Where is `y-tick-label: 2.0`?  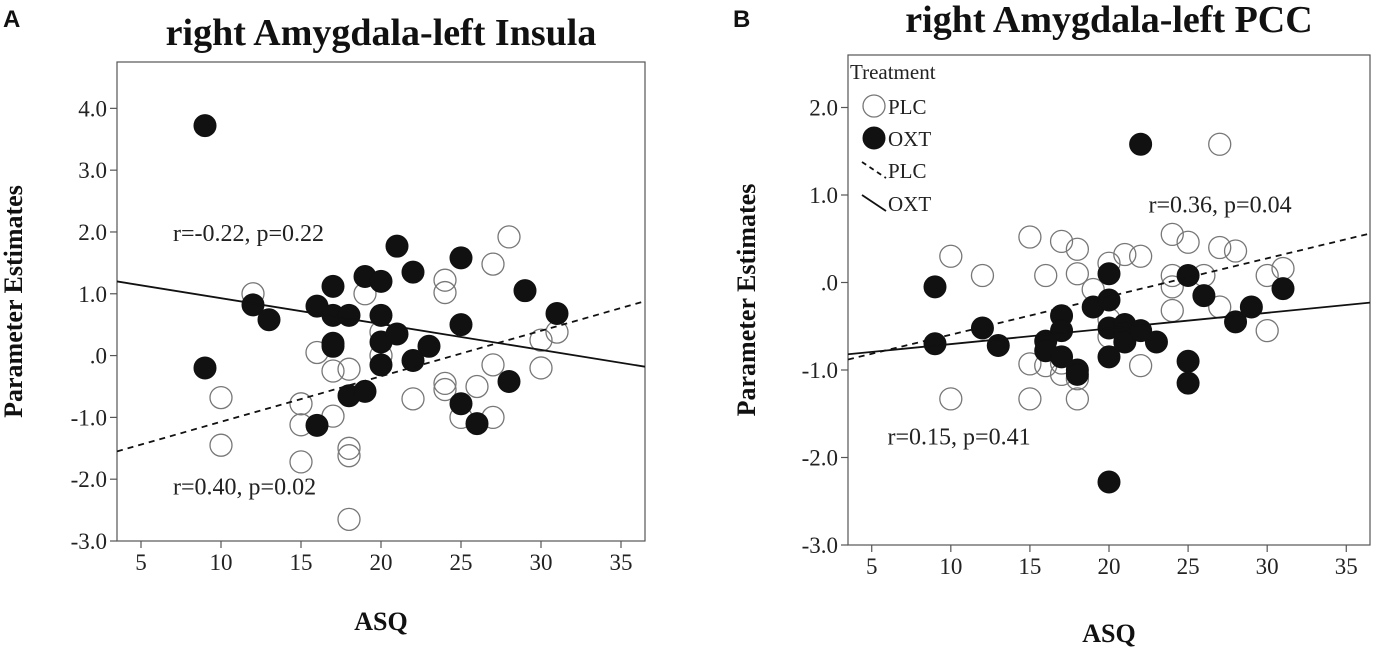 y-tick-label: 2.0 is located at coordinates (92, 232).